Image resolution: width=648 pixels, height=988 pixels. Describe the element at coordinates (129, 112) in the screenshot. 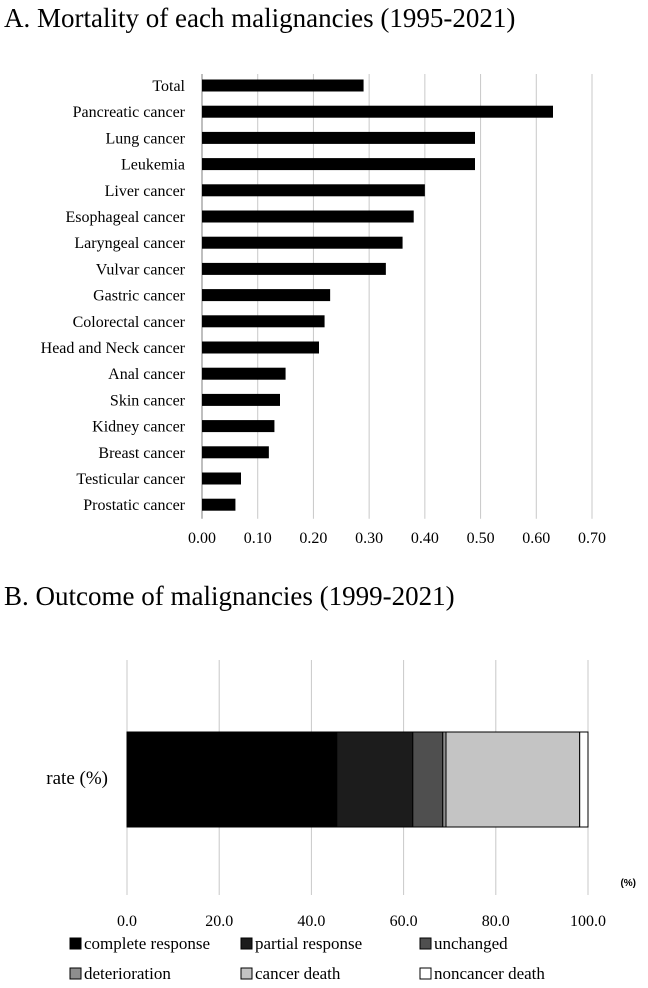

I see `chart-a-category-label: Pancreatic cancer` at that location.